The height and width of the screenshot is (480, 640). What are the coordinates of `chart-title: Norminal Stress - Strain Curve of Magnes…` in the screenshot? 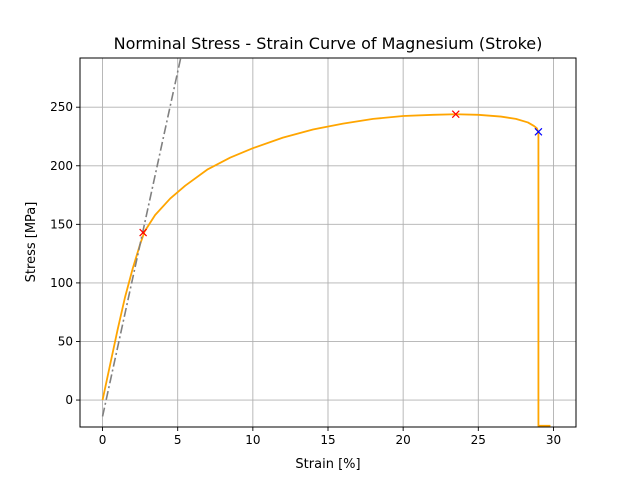 It's located at (328, 43).